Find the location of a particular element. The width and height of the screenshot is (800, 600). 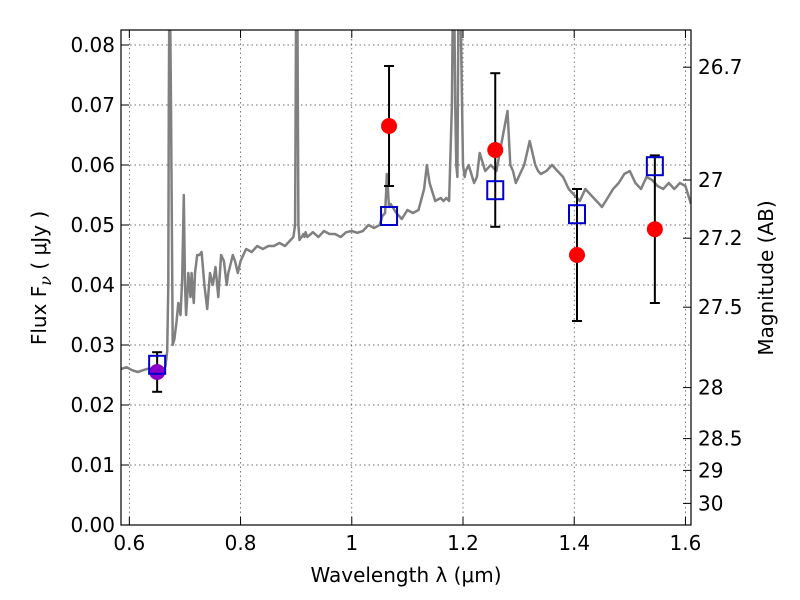

x-axis-label: Wavelength λ (μm) is located at coordinates (405, 575).